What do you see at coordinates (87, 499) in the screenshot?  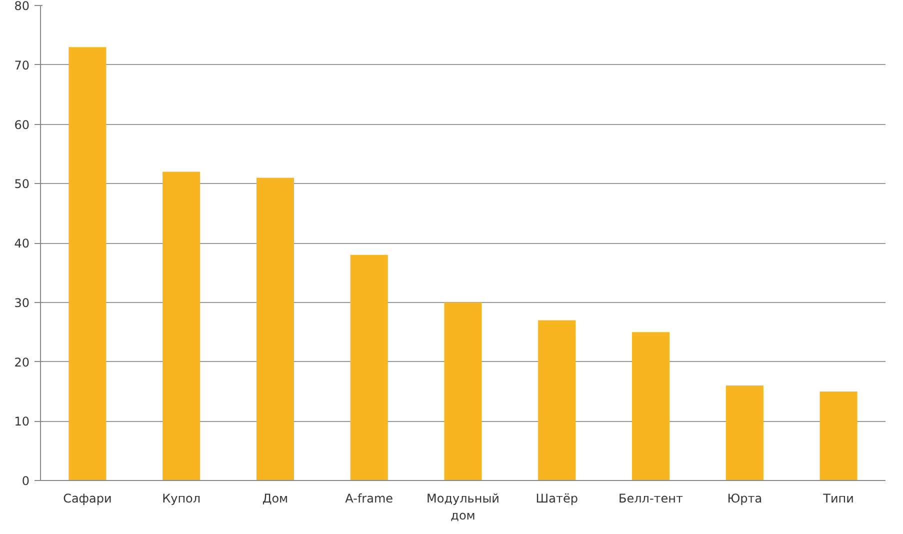 I see `x-tick-label: Сафари` at bounding box center [87, 499].